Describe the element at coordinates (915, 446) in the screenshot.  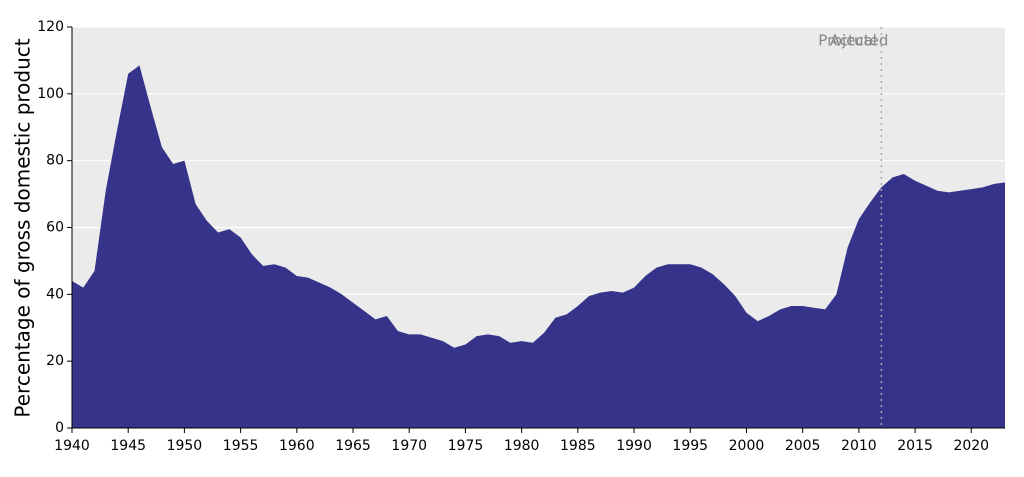
I see `x-tick-label: 2015` at that location.